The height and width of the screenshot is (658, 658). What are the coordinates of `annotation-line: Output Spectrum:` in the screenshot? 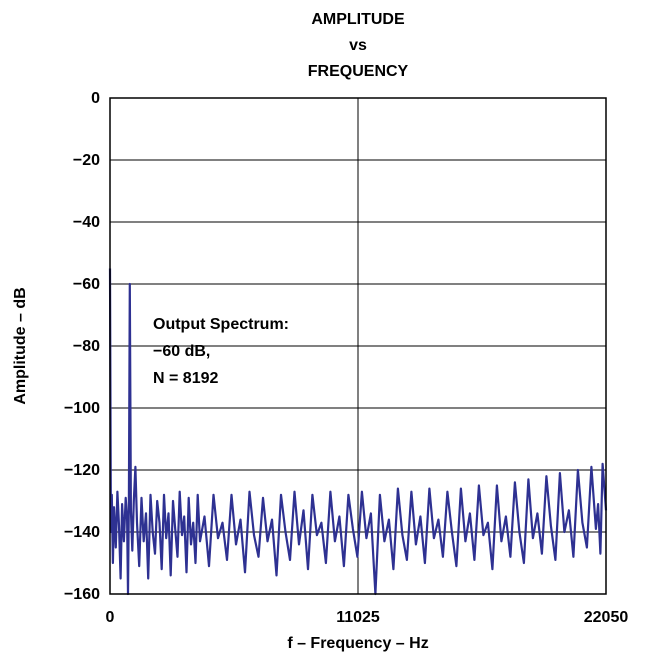 It's located at (221, 324).